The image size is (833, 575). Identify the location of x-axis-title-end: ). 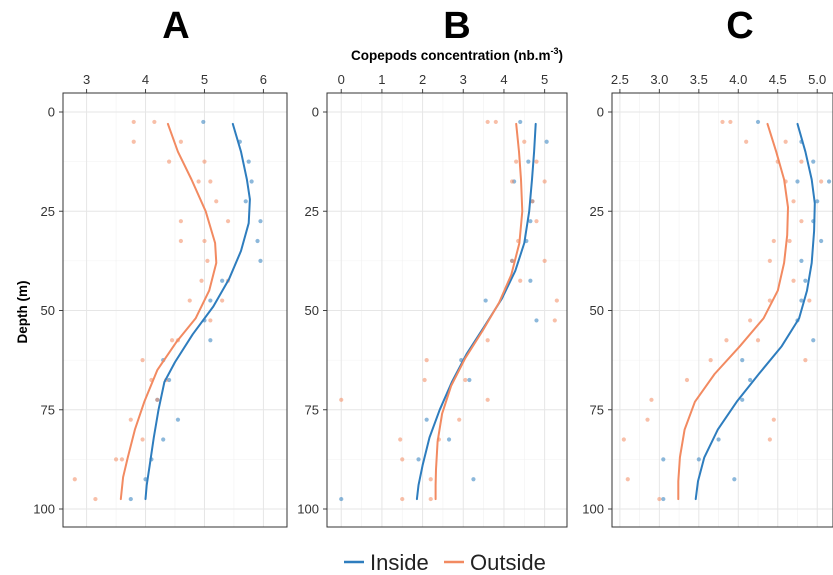
(561, 55).